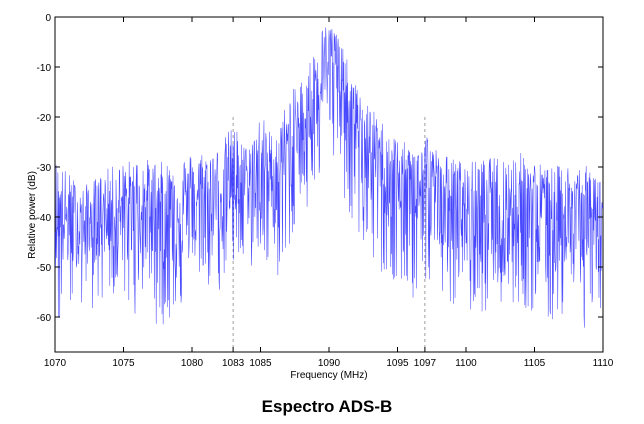 The width and height of the screenshot is (644, 424). What do you see at coordinates (44, 268) in the screenshot?
I see `y-tick-label--50: -50` at bounding box center [44, 268].